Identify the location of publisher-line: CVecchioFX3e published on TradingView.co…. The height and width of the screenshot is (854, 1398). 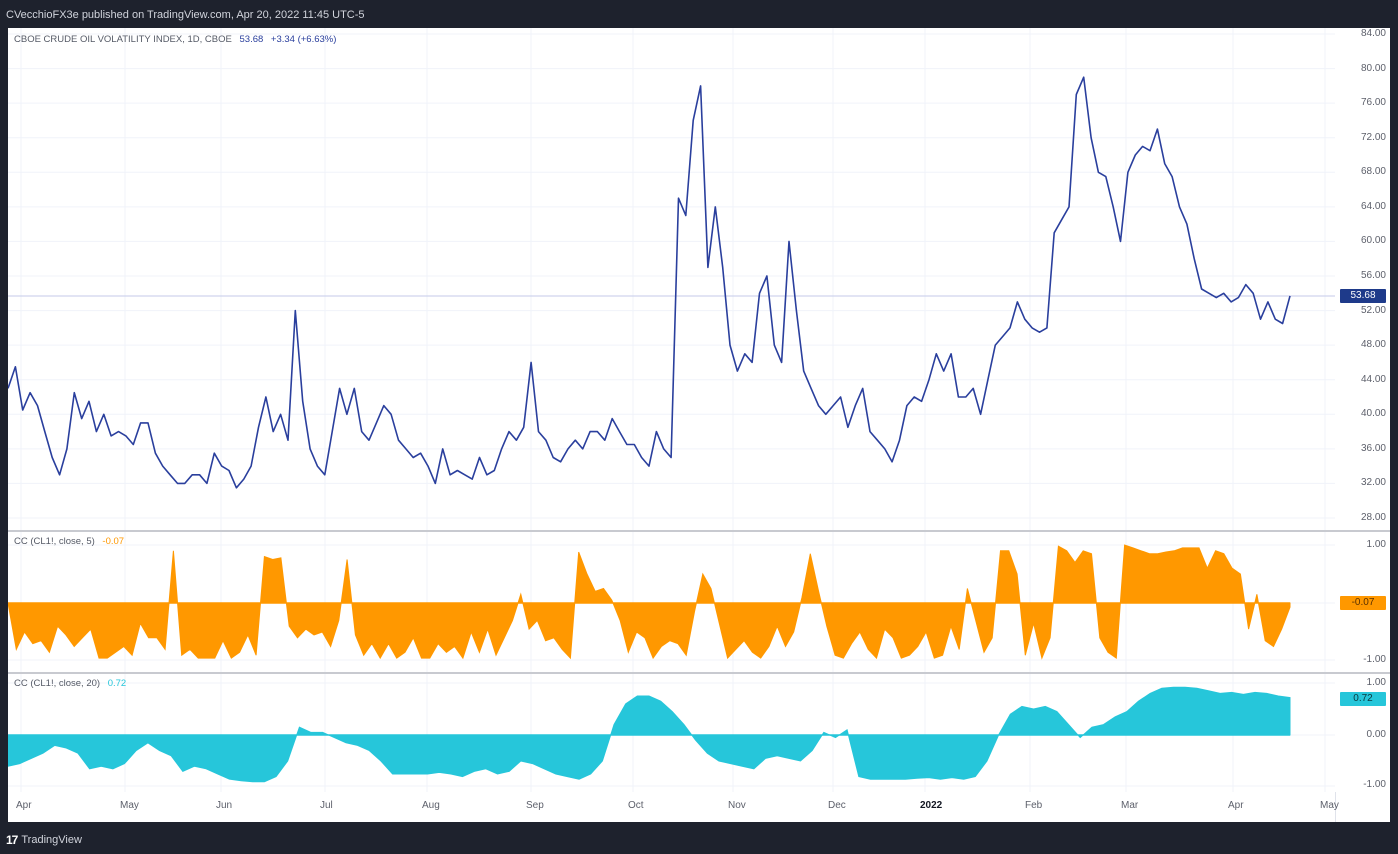
(185, 15).